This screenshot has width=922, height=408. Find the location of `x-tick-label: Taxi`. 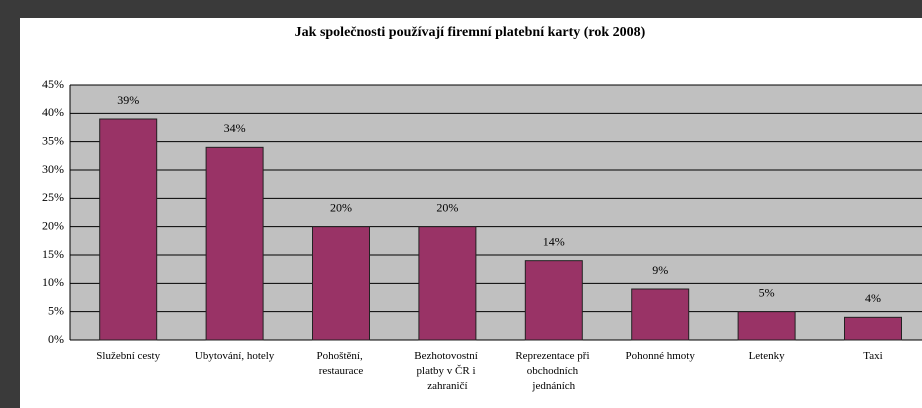

x-tick-label: Taxi is located at coordinates (872, 356).